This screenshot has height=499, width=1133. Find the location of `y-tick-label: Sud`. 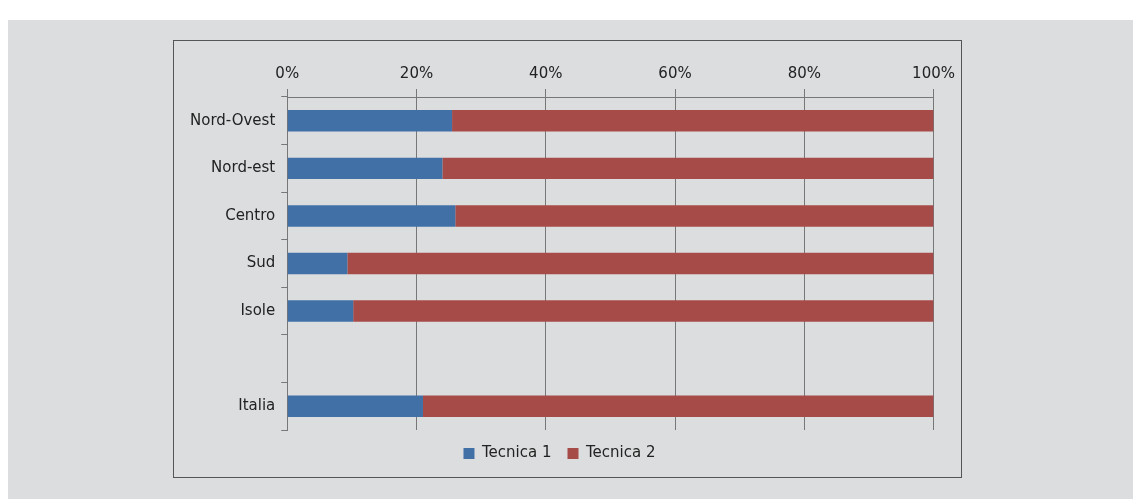

y-tick-label: Sud is located at coordinates (261, 262).